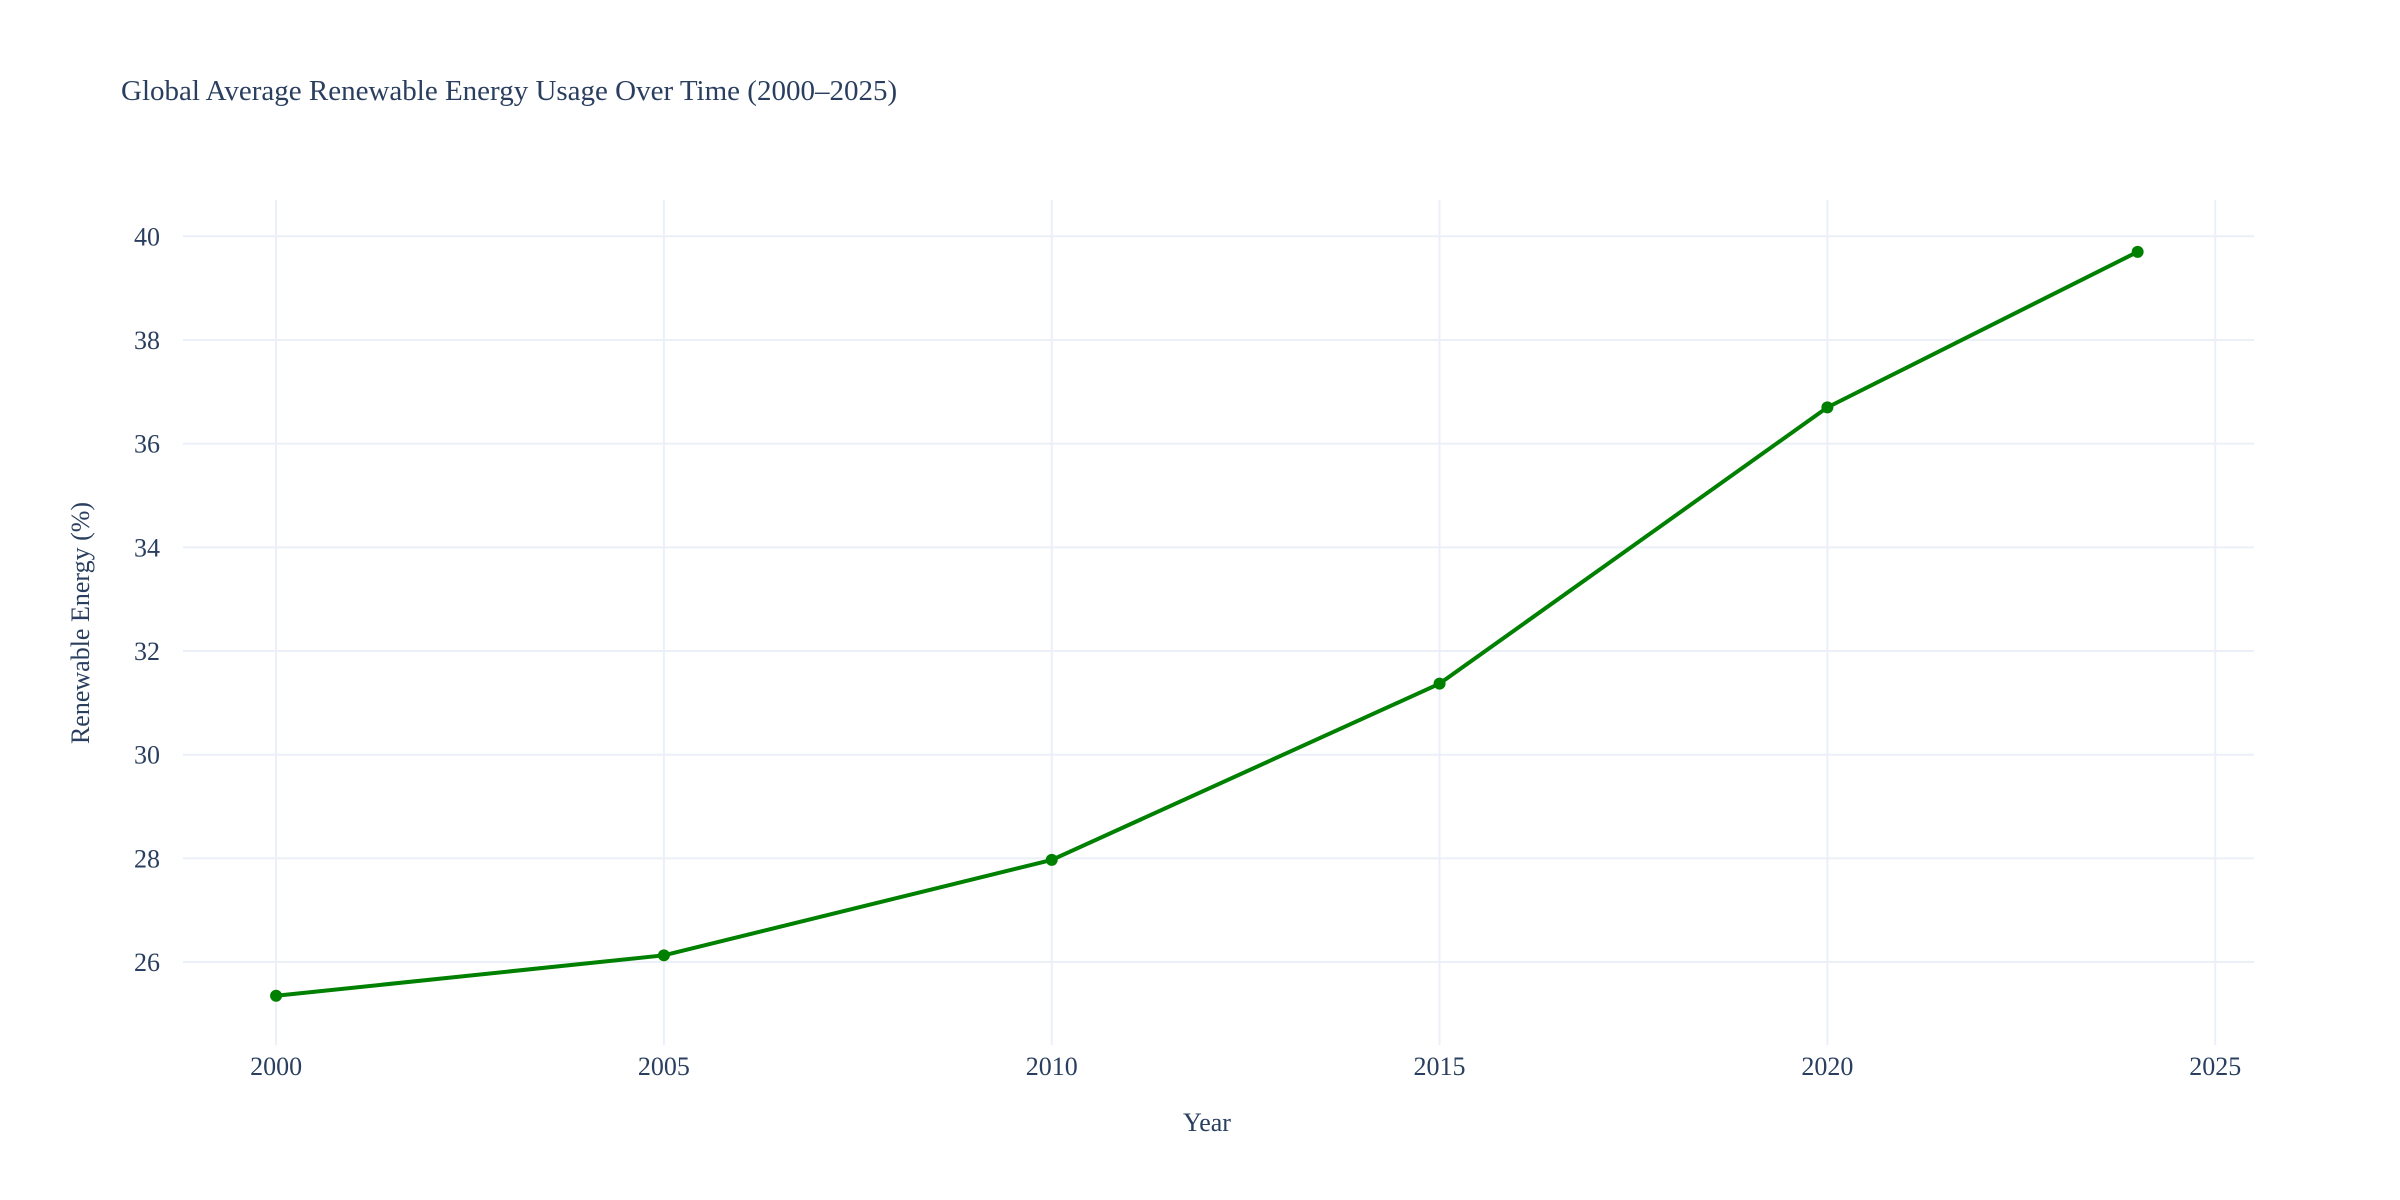 Image resolution: width=2400 pixels, height=1200 pixels. Describe the element at coordinates (147, 858) in the screenshot. I see `y-tick-label: 28` at that location.